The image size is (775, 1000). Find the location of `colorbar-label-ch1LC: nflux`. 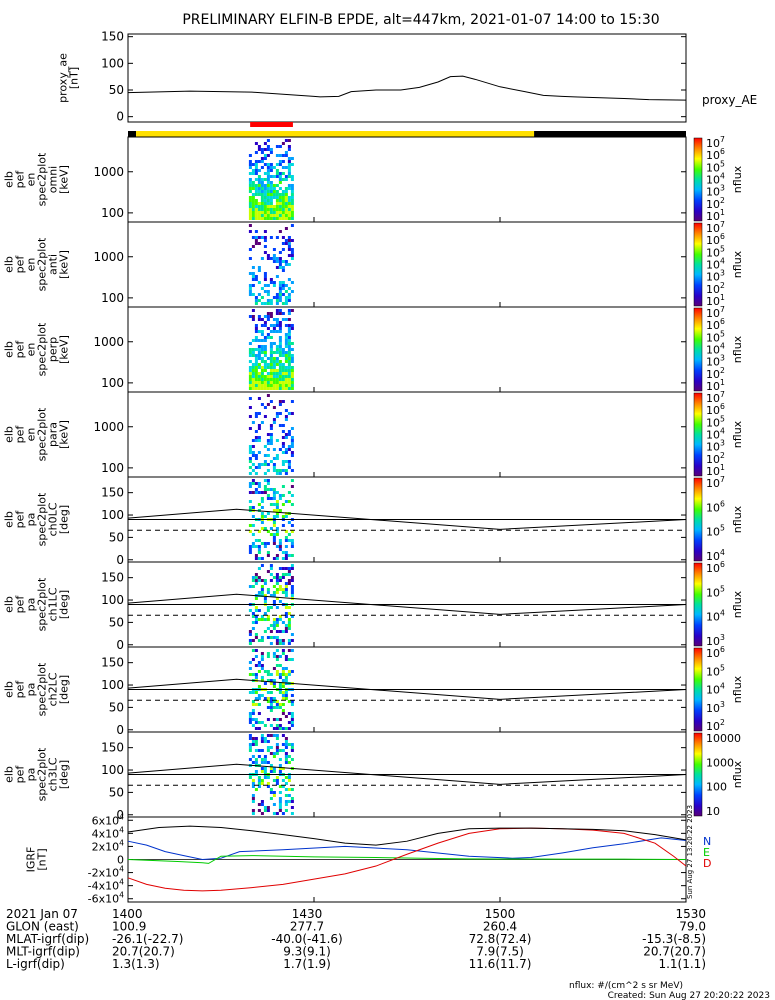

colorbar-label-ch1LC: nflux is located at coordinates (737, 604).